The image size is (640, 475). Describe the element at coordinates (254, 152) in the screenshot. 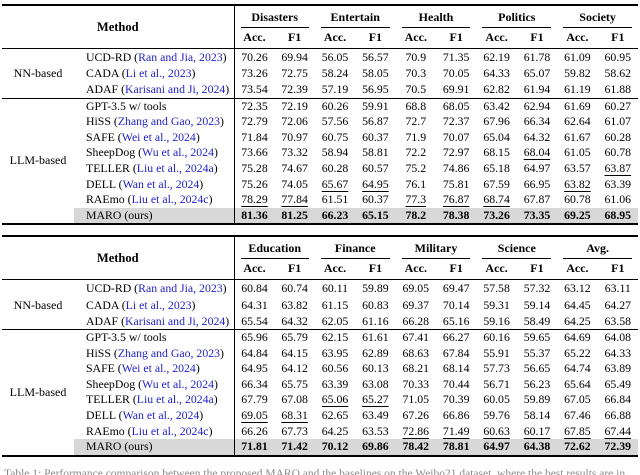

I see `metric-value-cell: 73.66` at that location.